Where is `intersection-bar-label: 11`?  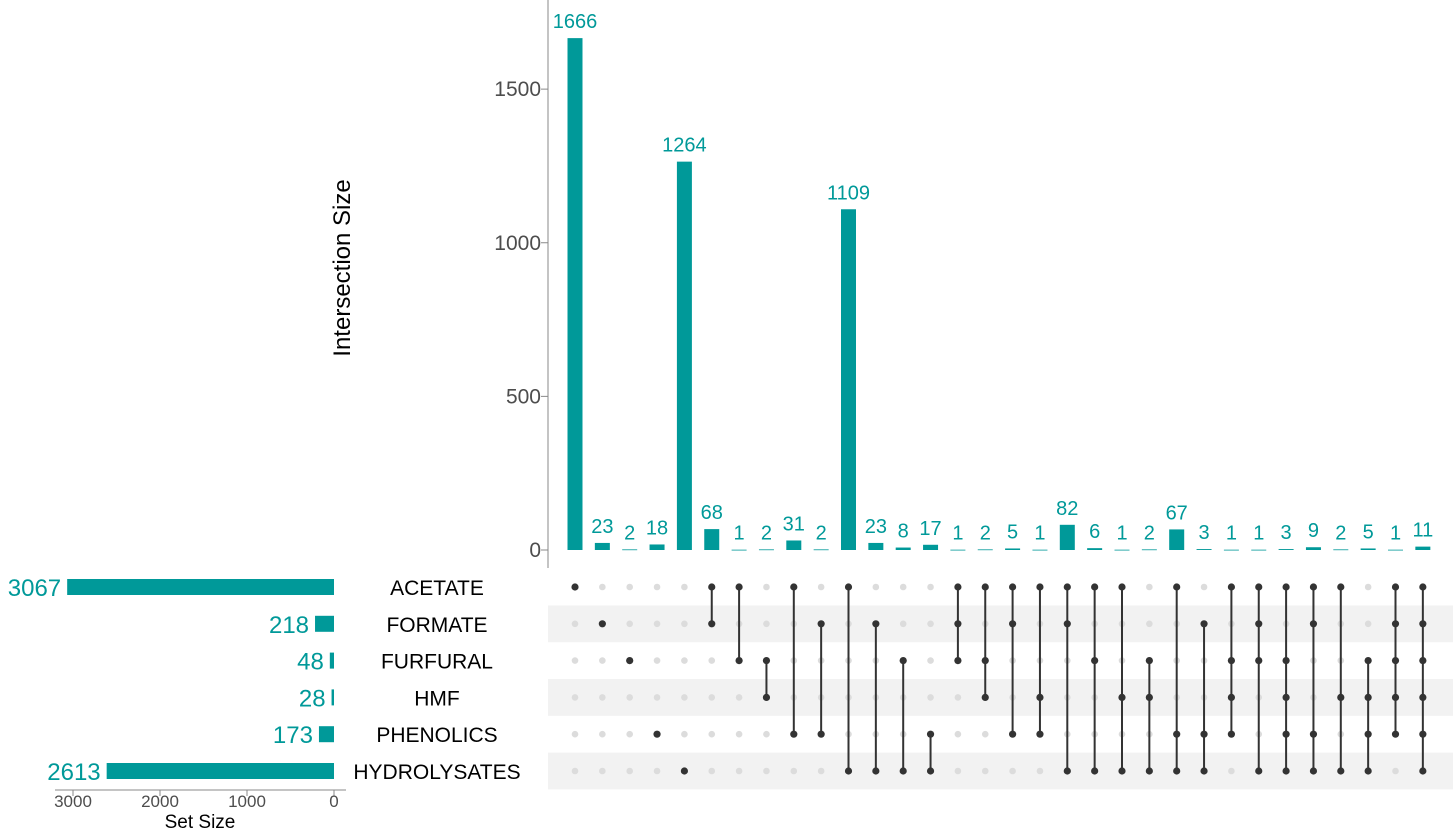 intersection-bar-label: 11 is located at coordinates (1422, 531).